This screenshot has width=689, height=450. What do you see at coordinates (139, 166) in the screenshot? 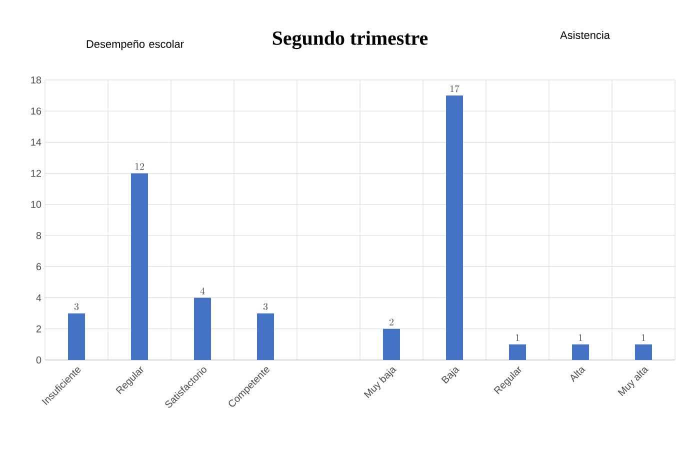
I see `data-label: 12` at bounding box center [139, 166].